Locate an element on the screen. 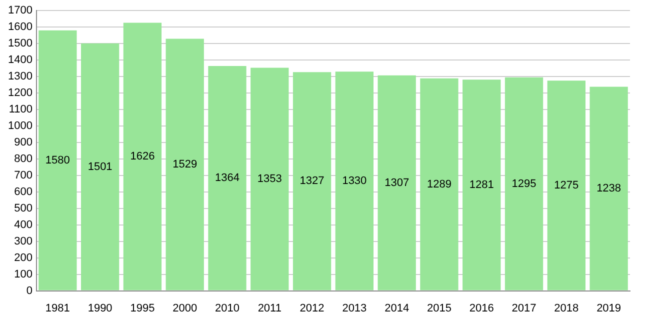 Image resolution: width=660 pixels, height=320 pixels. data-label: 1307 is located at coordinates (397, 182).